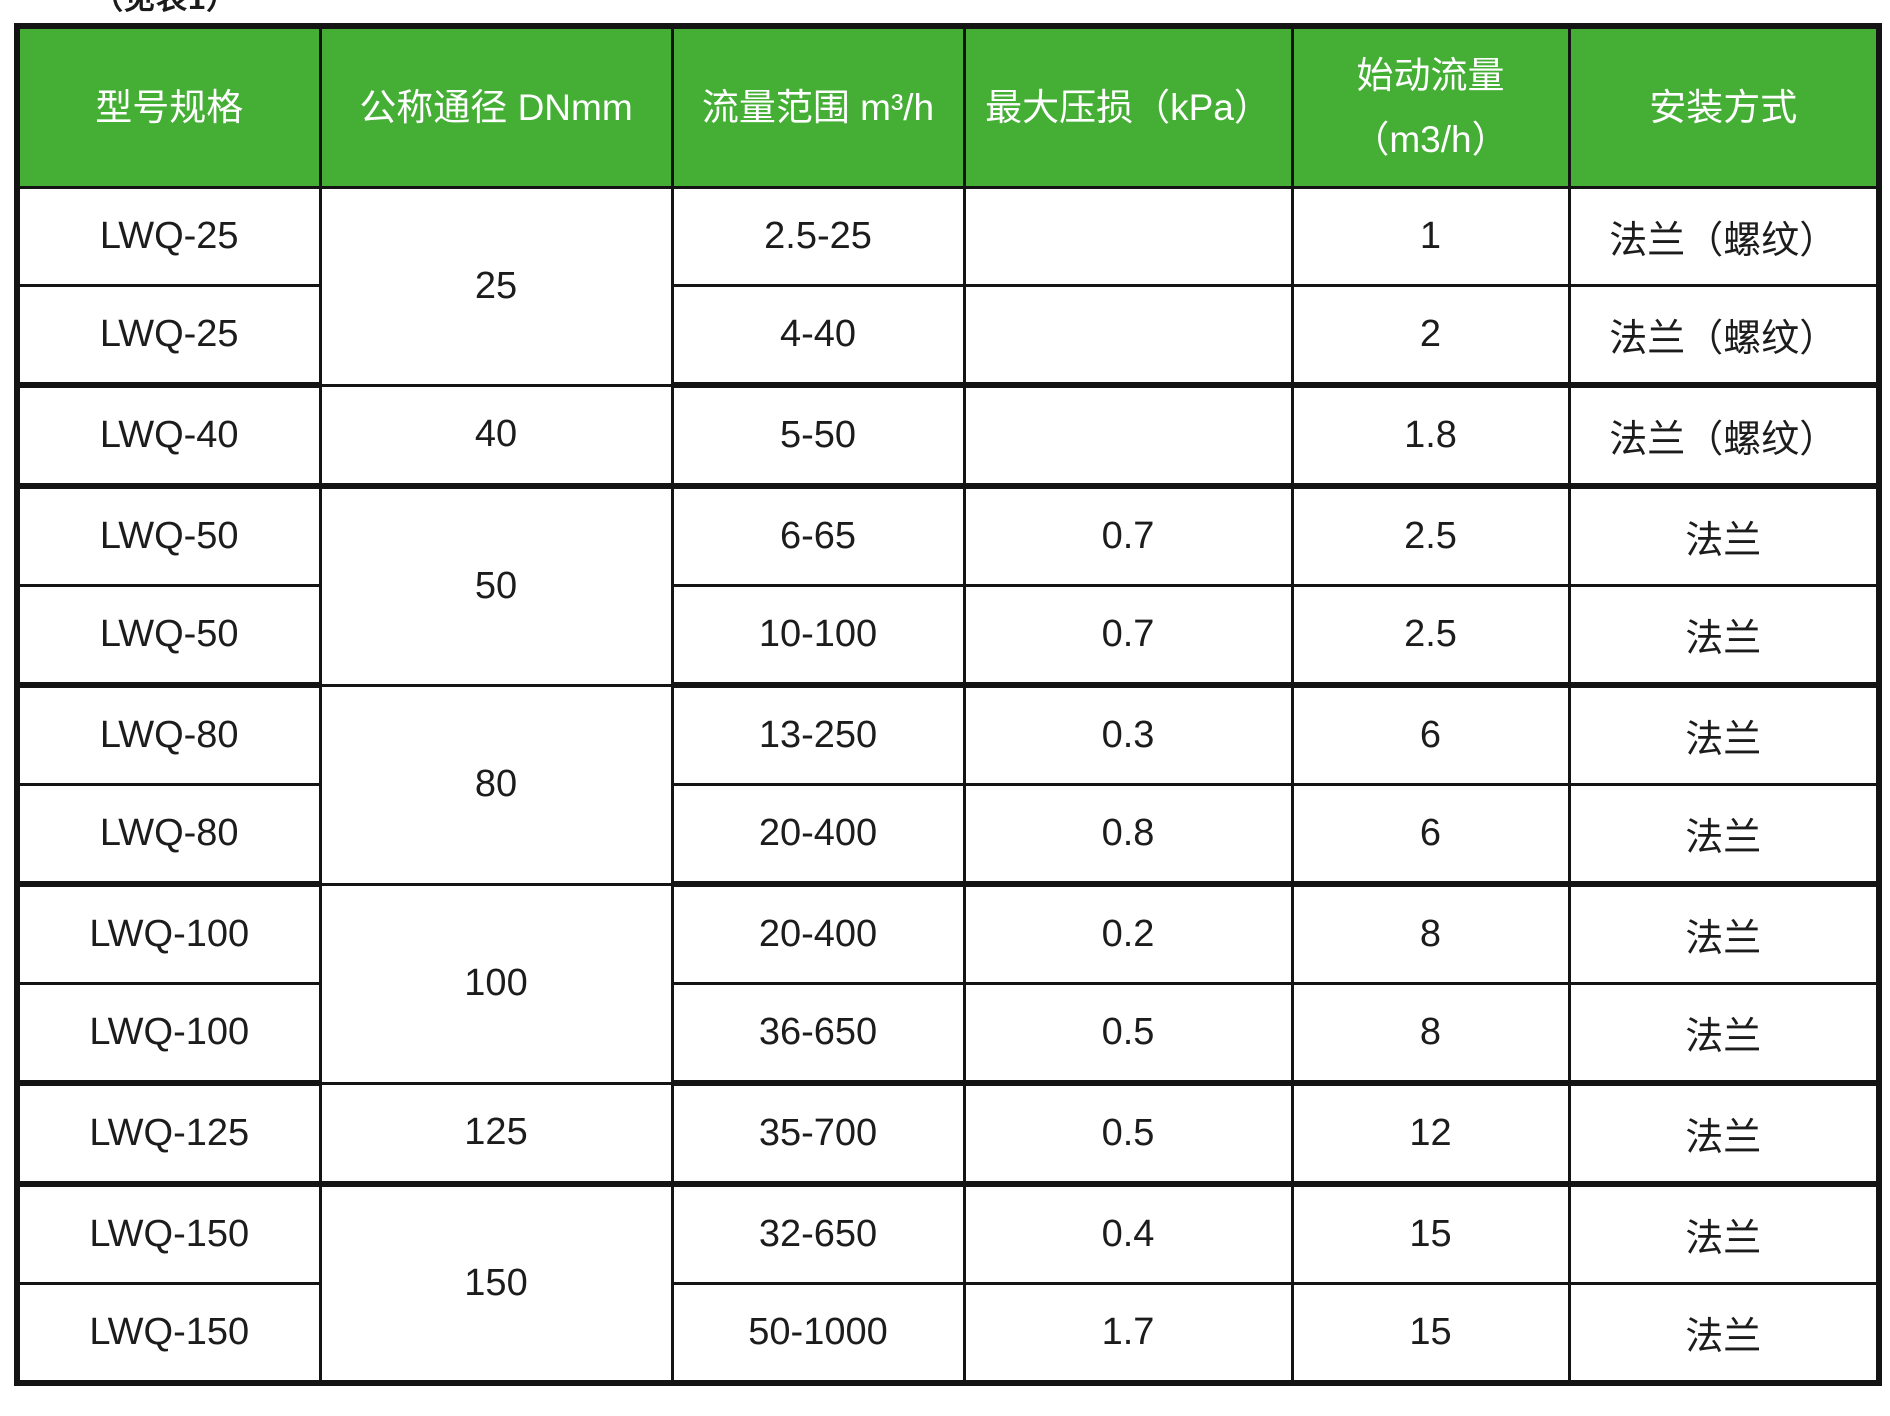 This screenshot has height=1416, width=1890. Describe the element at coordinates (496, 585) in the screenshot. I see `cell-dn: 50` at that location.